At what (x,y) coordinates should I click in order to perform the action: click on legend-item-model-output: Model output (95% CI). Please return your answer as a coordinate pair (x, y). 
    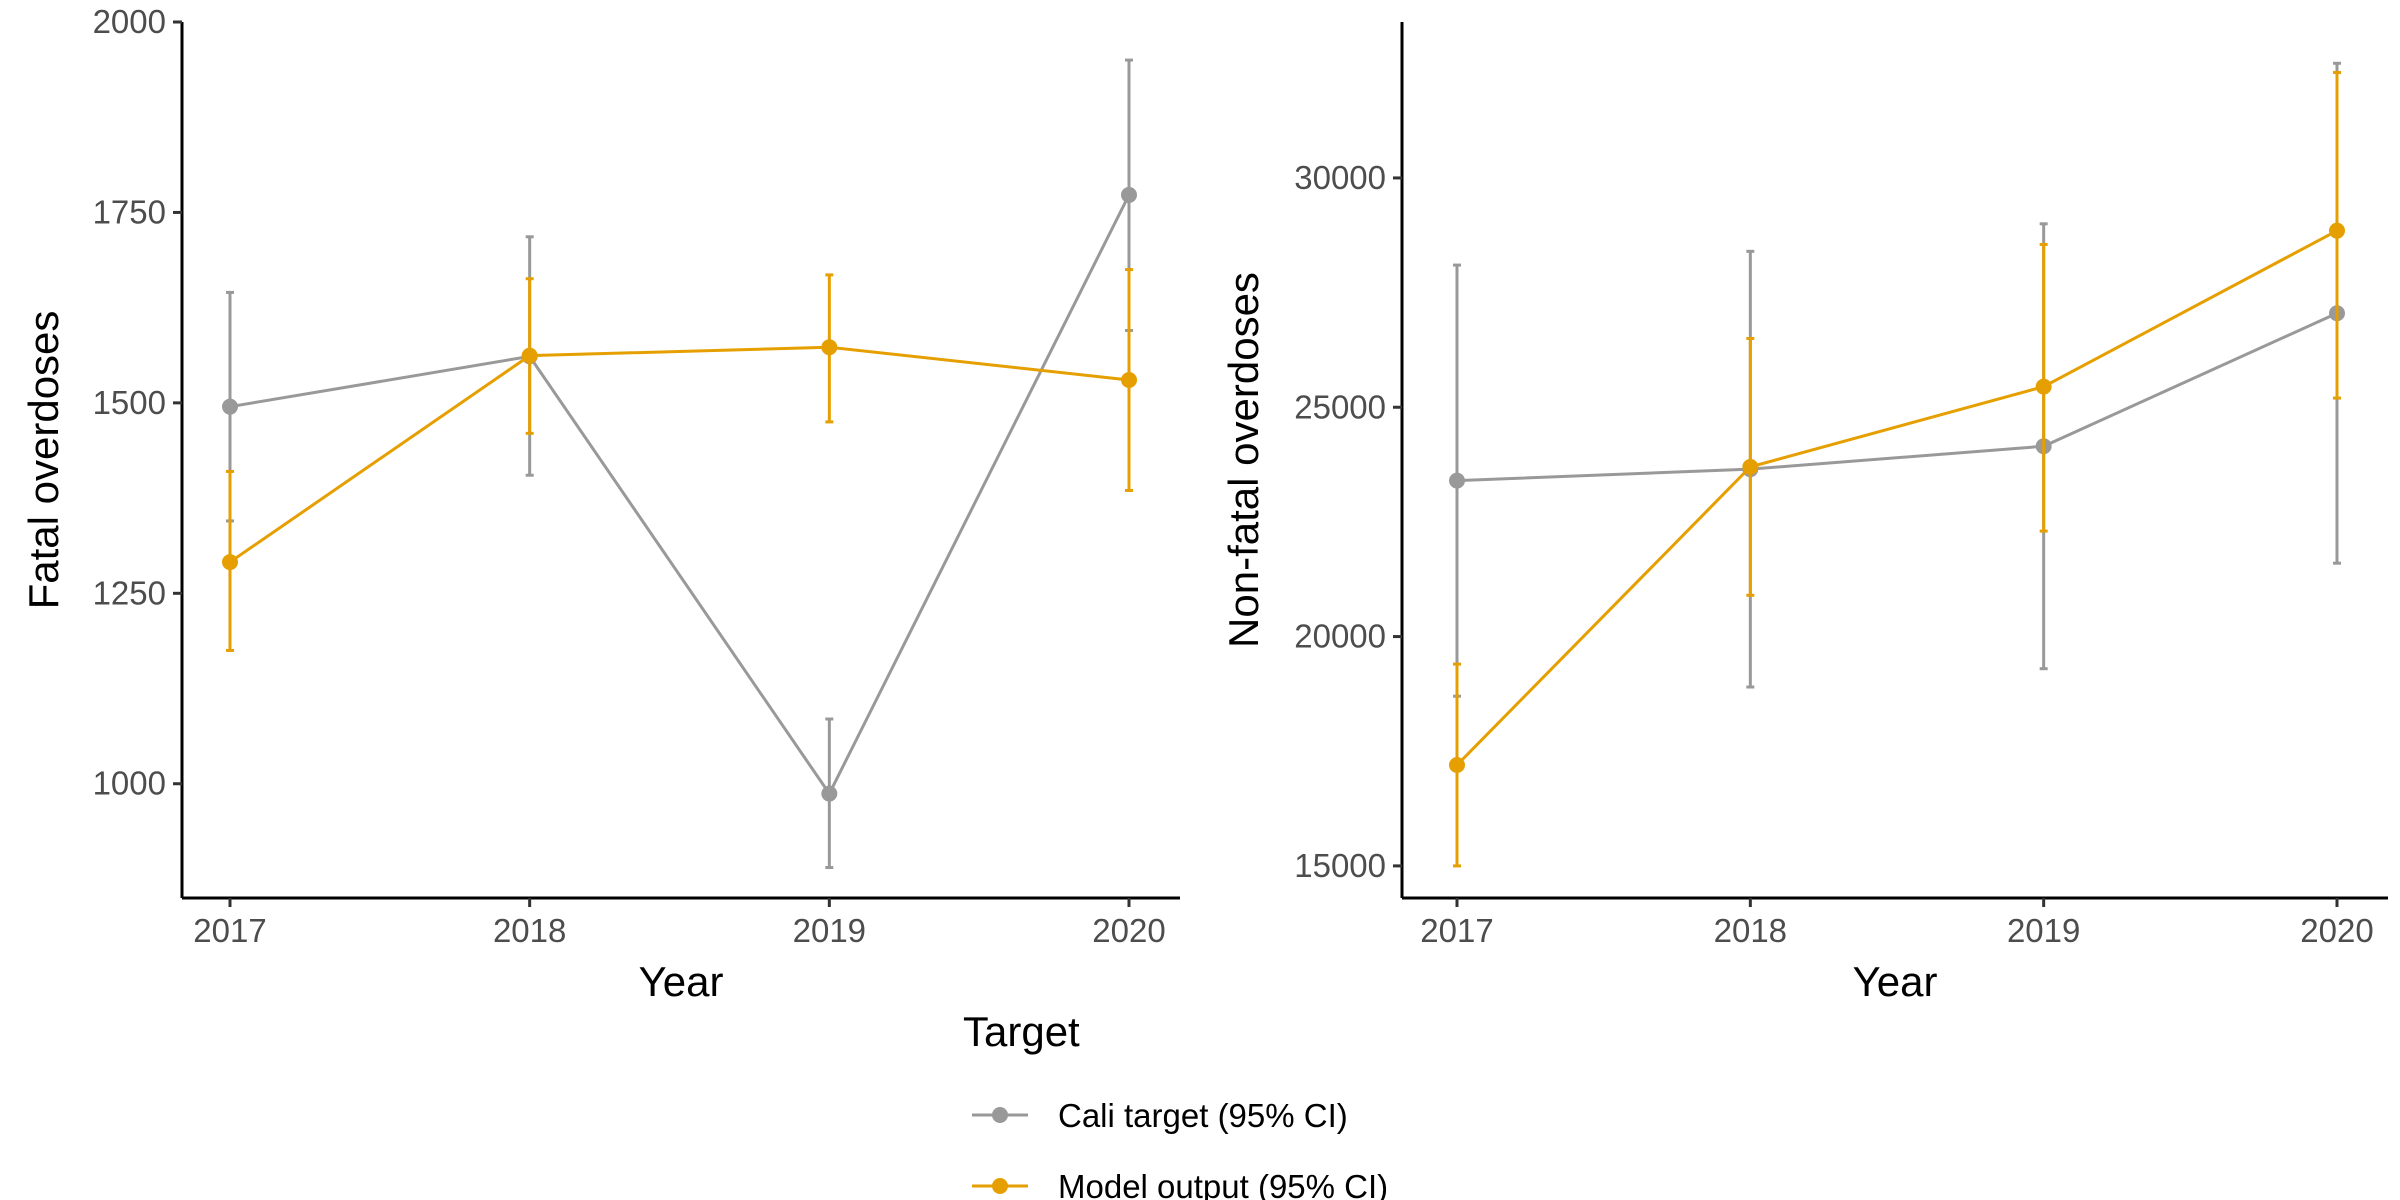
    Looking at the image, I should click on (1180, 1184).